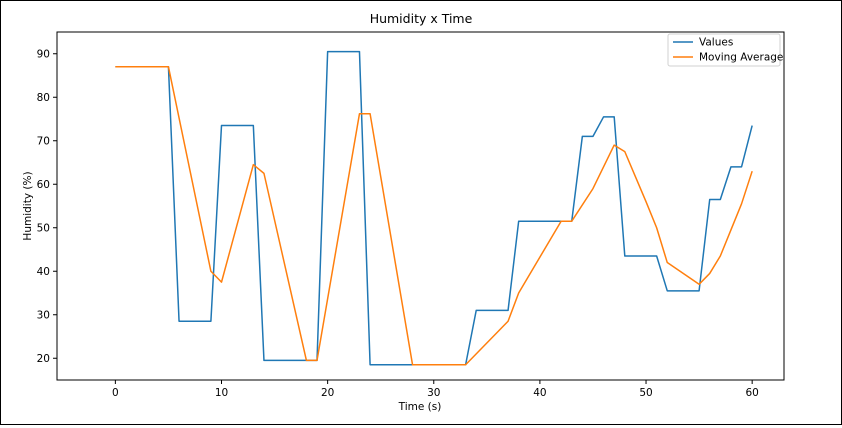 The width and height of the screenshot is (842, 428). I want to click on y-tick-label: 20, so click(43, 359).